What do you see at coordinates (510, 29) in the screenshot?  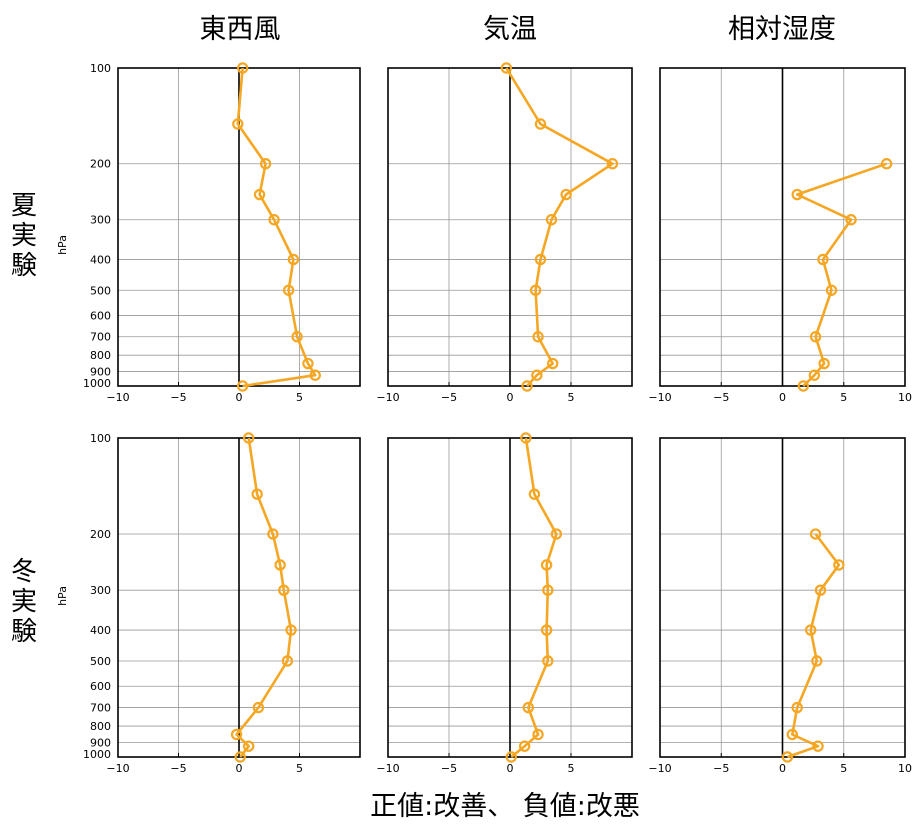 I see `column-title-temperature: 気温` at bounding box center [510, 29].